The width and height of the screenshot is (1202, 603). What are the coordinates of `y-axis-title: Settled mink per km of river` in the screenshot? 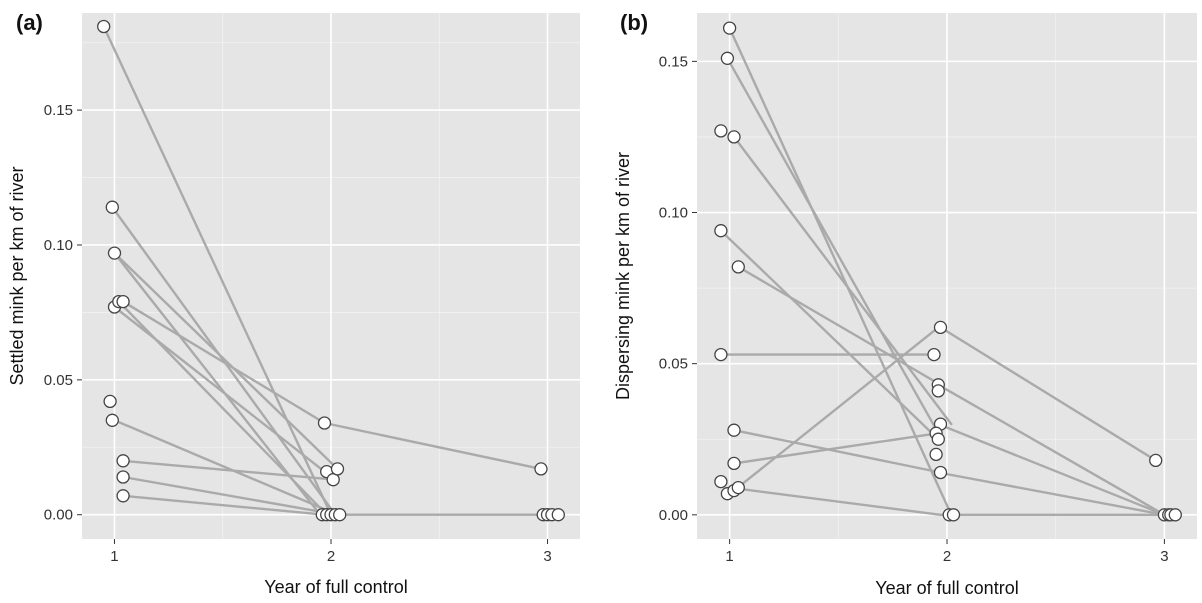 It's located at (17, 275).